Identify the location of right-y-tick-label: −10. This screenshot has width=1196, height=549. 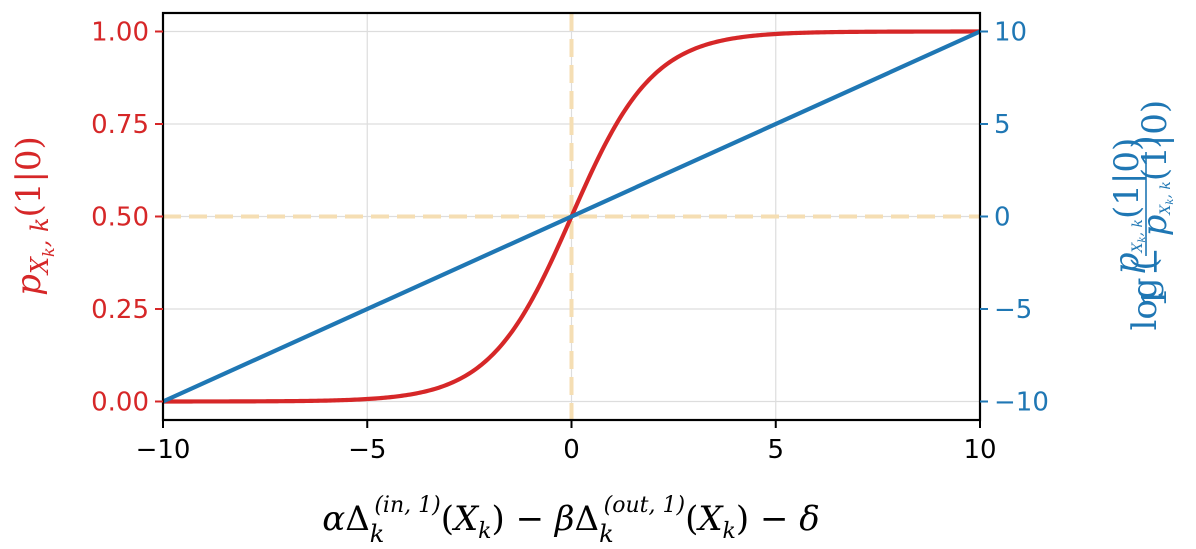
(1021, 403).